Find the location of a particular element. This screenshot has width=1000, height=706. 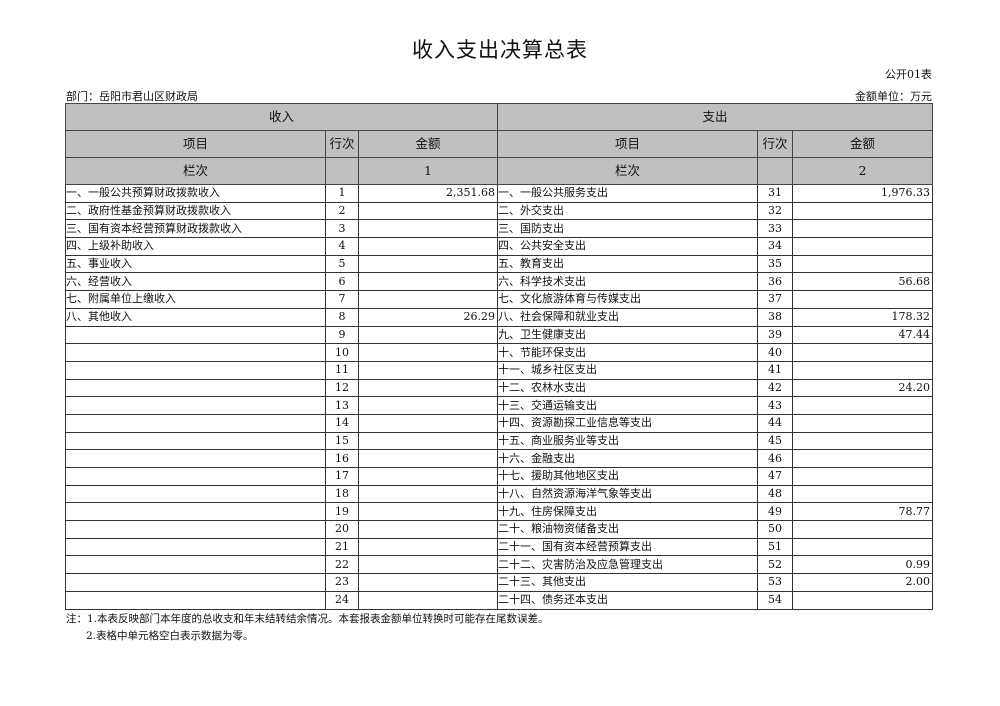

expense-row-number: 45 is located at coordinates (775, 441).